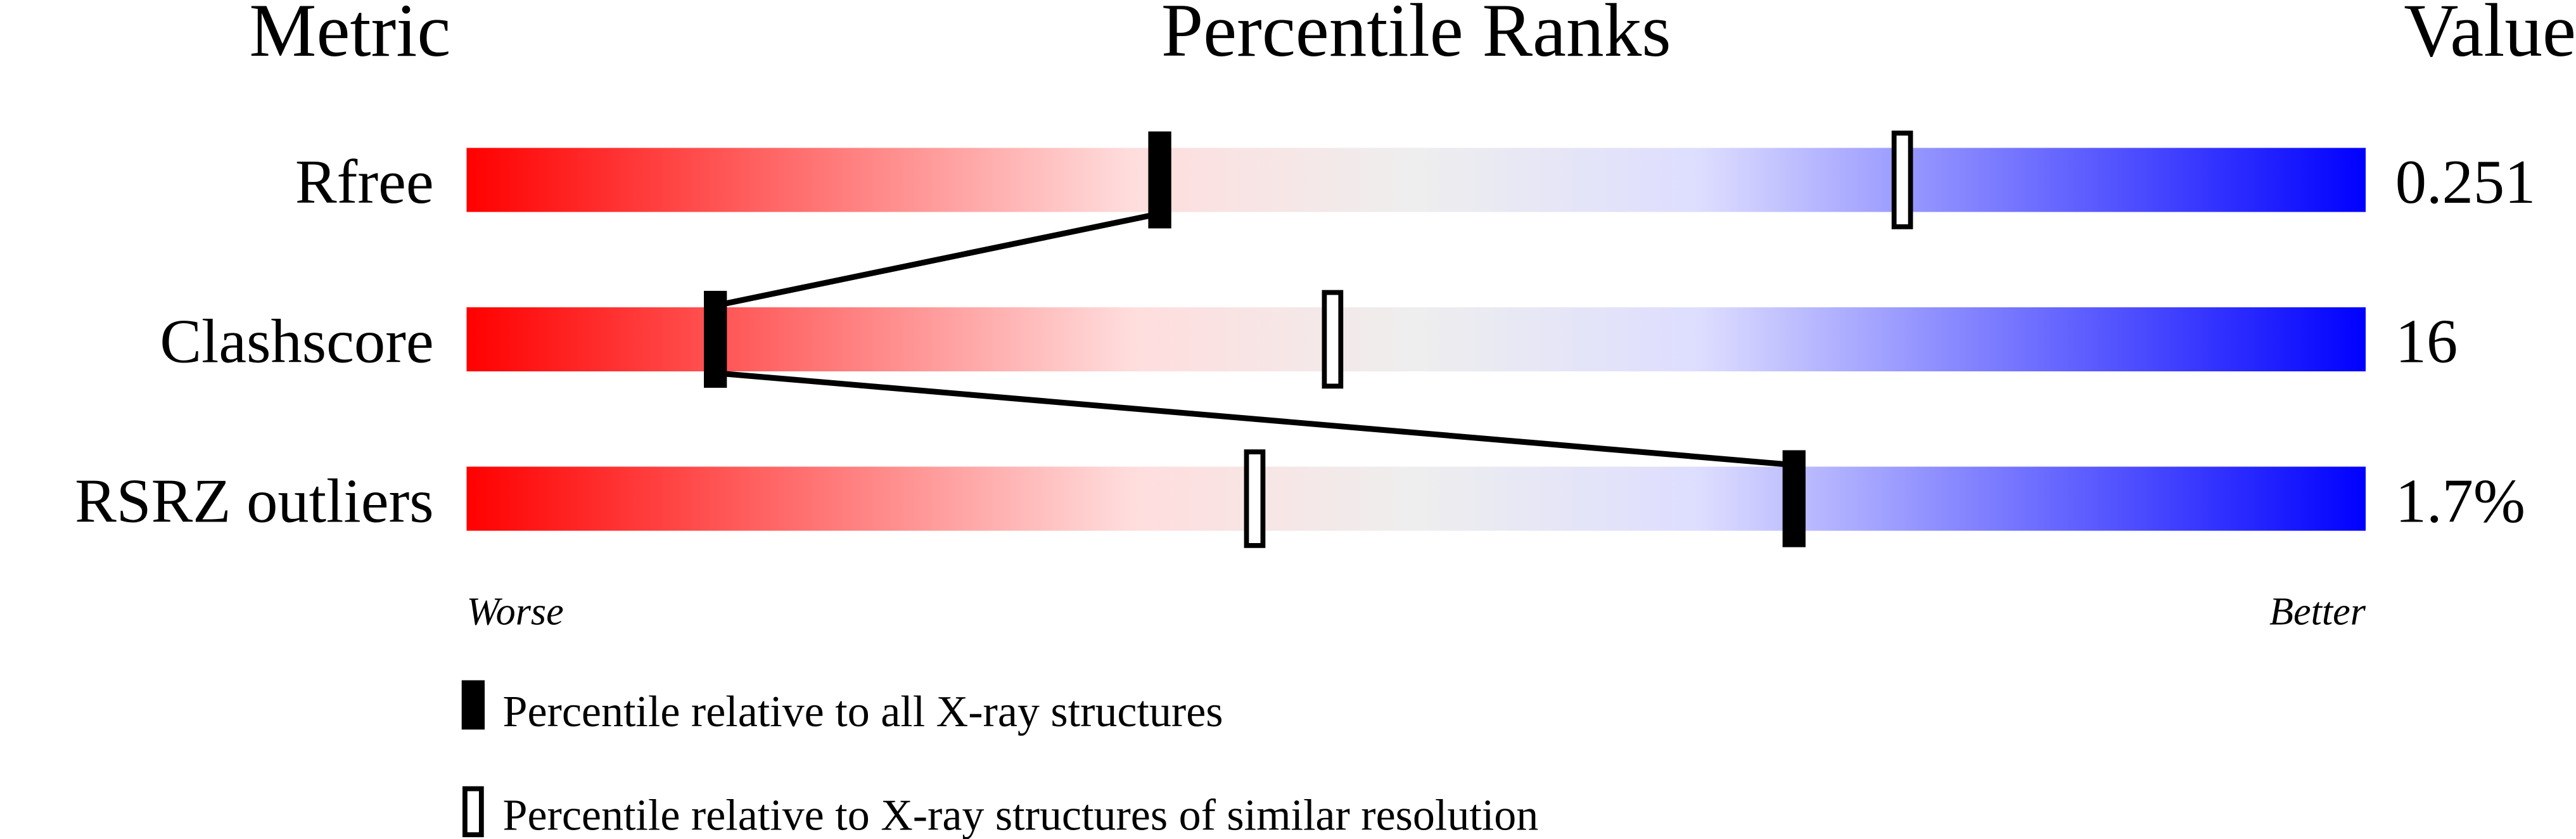 This screenshot has height=839, width=2576. I want to click on legend-filled-marker, so click(473, 705).